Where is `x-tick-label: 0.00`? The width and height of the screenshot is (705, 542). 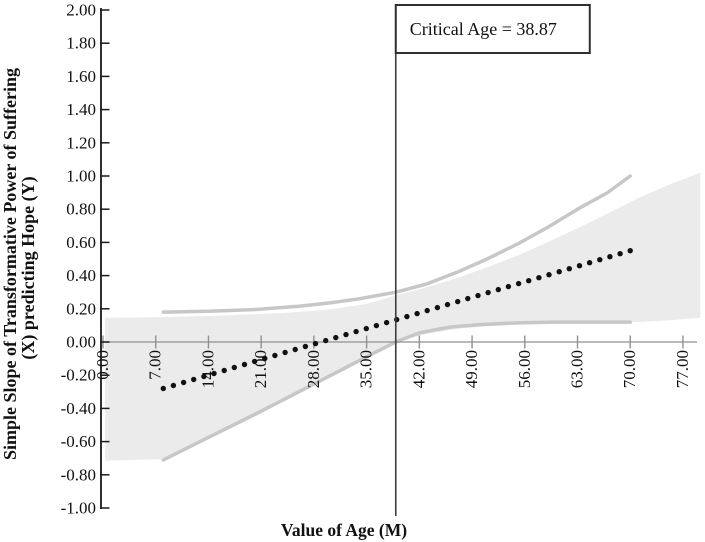 x-tick-label: 0.00 is located at coordinates (102, 365).